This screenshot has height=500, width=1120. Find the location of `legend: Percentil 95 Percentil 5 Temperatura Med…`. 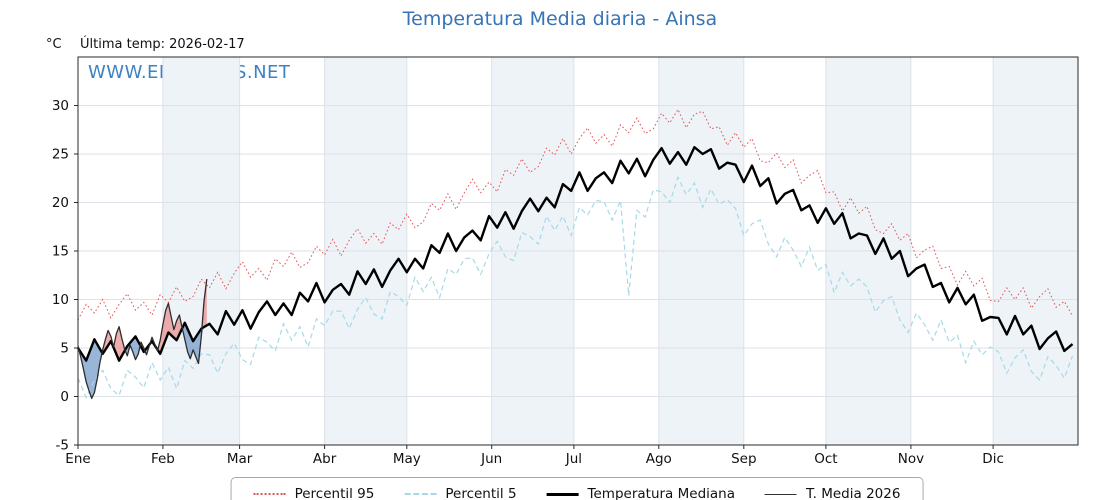

legend: Percentil 95 Percentil 5 Temperatura Med… is located at coordinates (577, 488).